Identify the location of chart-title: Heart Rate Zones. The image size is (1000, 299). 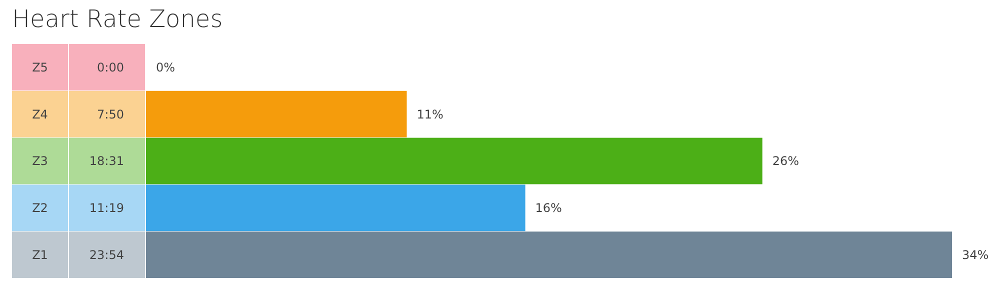
(117, 19).